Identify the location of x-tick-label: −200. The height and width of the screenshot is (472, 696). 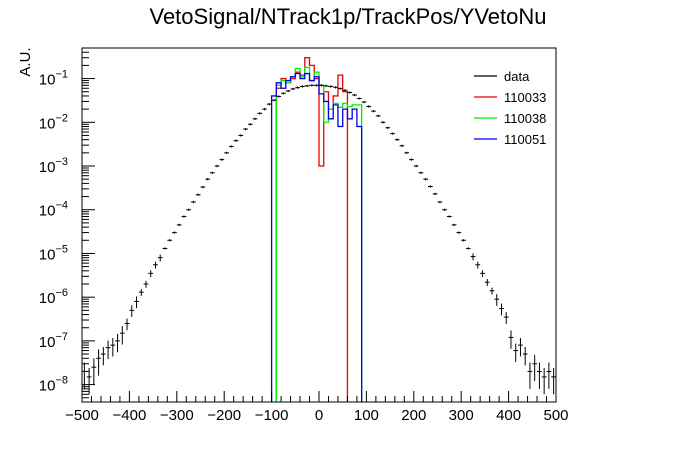
(224, 415).